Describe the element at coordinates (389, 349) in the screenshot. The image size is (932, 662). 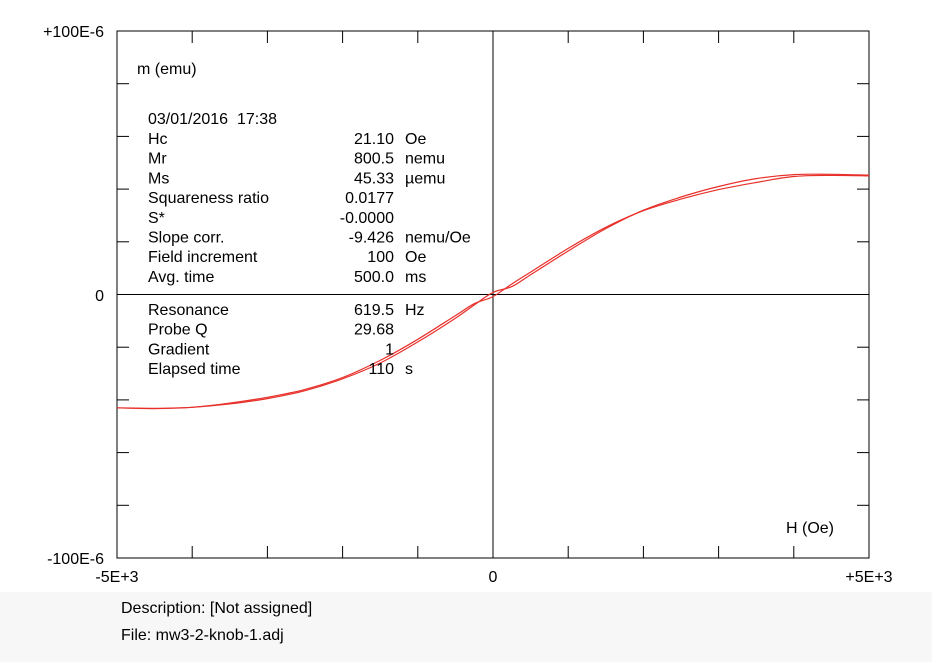
I see `info-value: 1` at that location.